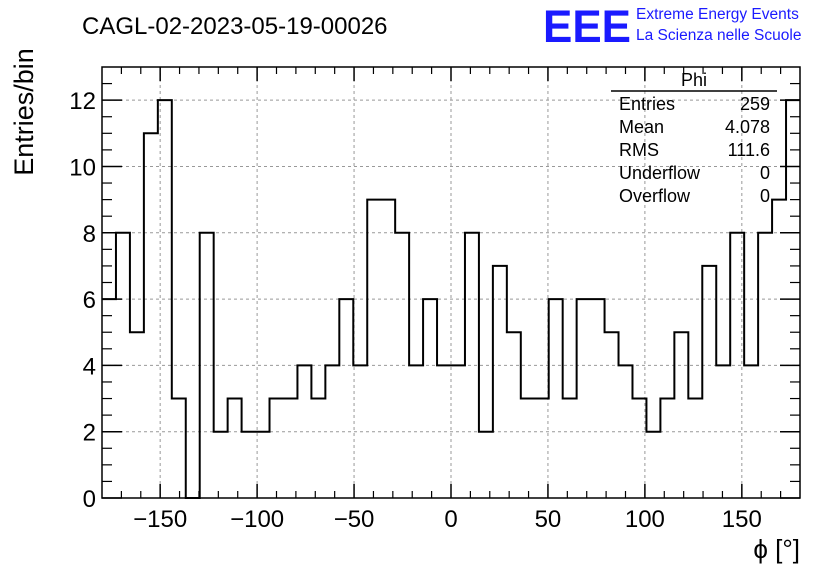 This screenshot has height=572, width=836. What do you see at coordinates (645, 519) in the screenshot?
I see `x-tick-label: 100` at bounding box center [645, 519].